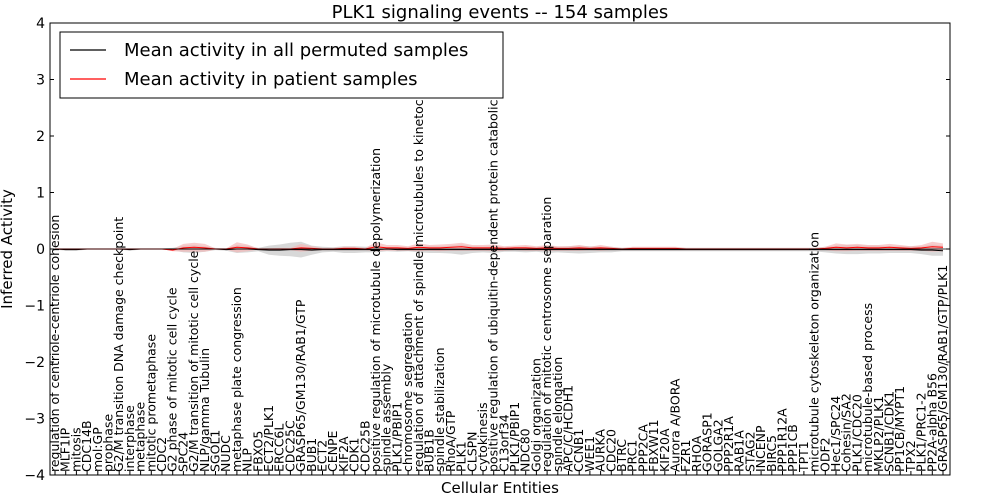 This screenshot has width=1000, height=500. I want to click on x-tick-label: BIRC5, so click(771, 453).